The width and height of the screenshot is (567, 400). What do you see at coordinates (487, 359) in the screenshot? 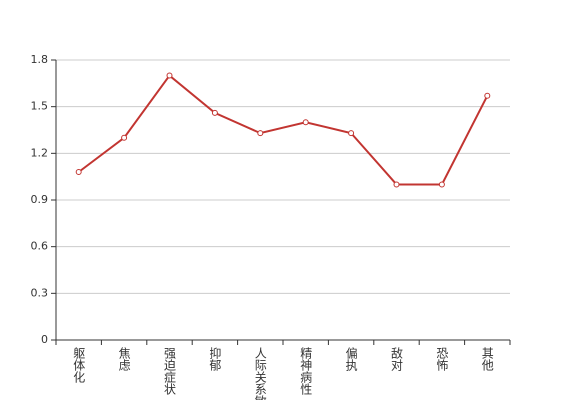
I see `x-tick-label: 其他` at bounding box center [487, 359].